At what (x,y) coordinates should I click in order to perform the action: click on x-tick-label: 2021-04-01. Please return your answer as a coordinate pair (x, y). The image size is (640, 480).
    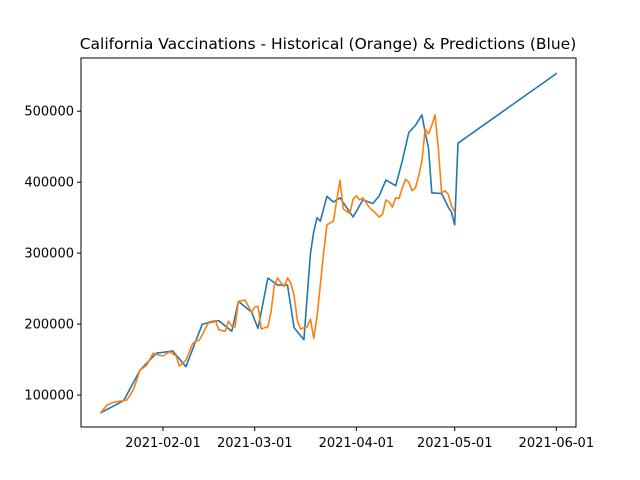
    Looking at the image, I should click on (357, 443).